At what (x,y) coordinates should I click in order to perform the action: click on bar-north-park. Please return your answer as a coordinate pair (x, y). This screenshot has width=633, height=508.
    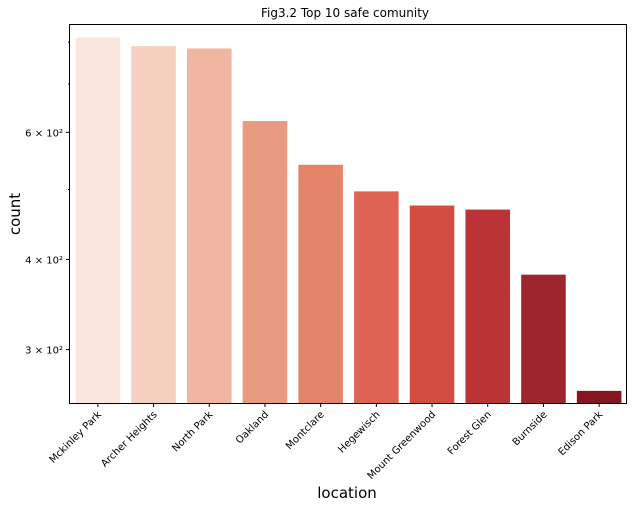
    Looking at the image, I should click on (209, 226).